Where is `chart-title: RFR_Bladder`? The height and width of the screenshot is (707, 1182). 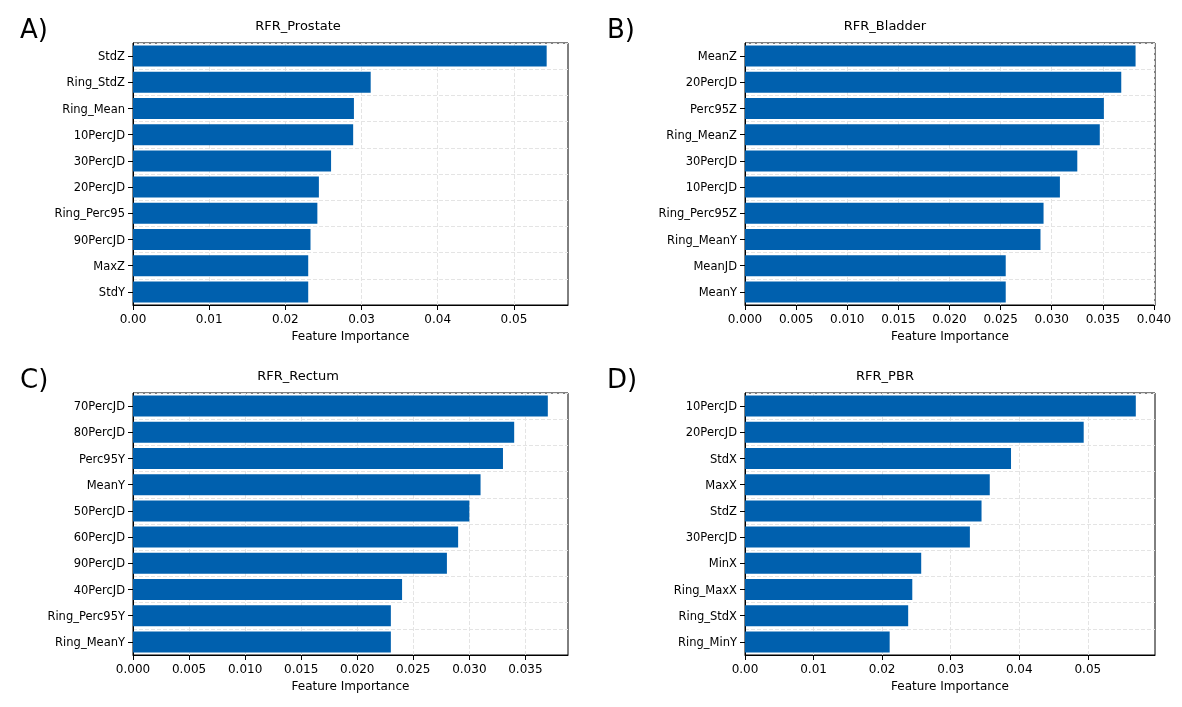 chart-title: RFR_Bladder is located at coordinates (885, 25).